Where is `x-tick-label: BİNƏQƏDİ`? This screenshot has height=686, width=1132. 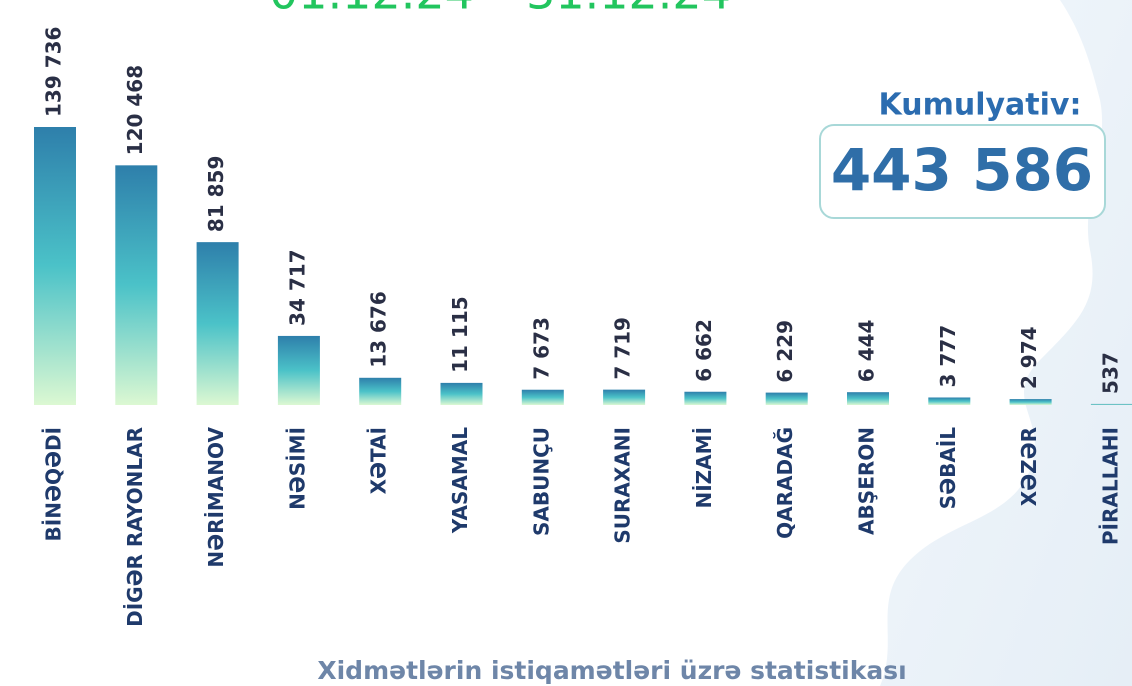
x-tick-label: BİNƏQƏDİ is located at coordinates (54, 484).